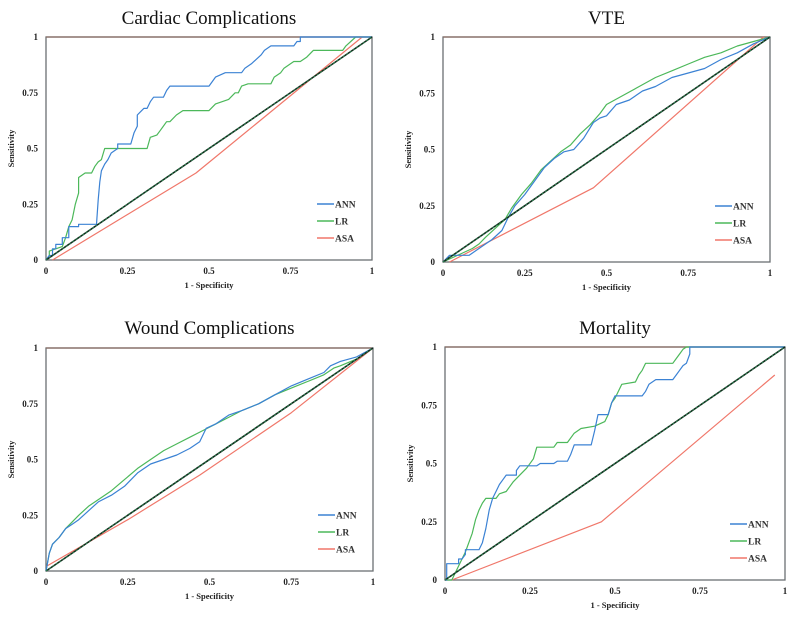 This screenshot has height=619, width=800. What do you see at coordinates (615, 328) in the screenshot?
I see `chart-title: Mortality` at bounding box center [615, 328].